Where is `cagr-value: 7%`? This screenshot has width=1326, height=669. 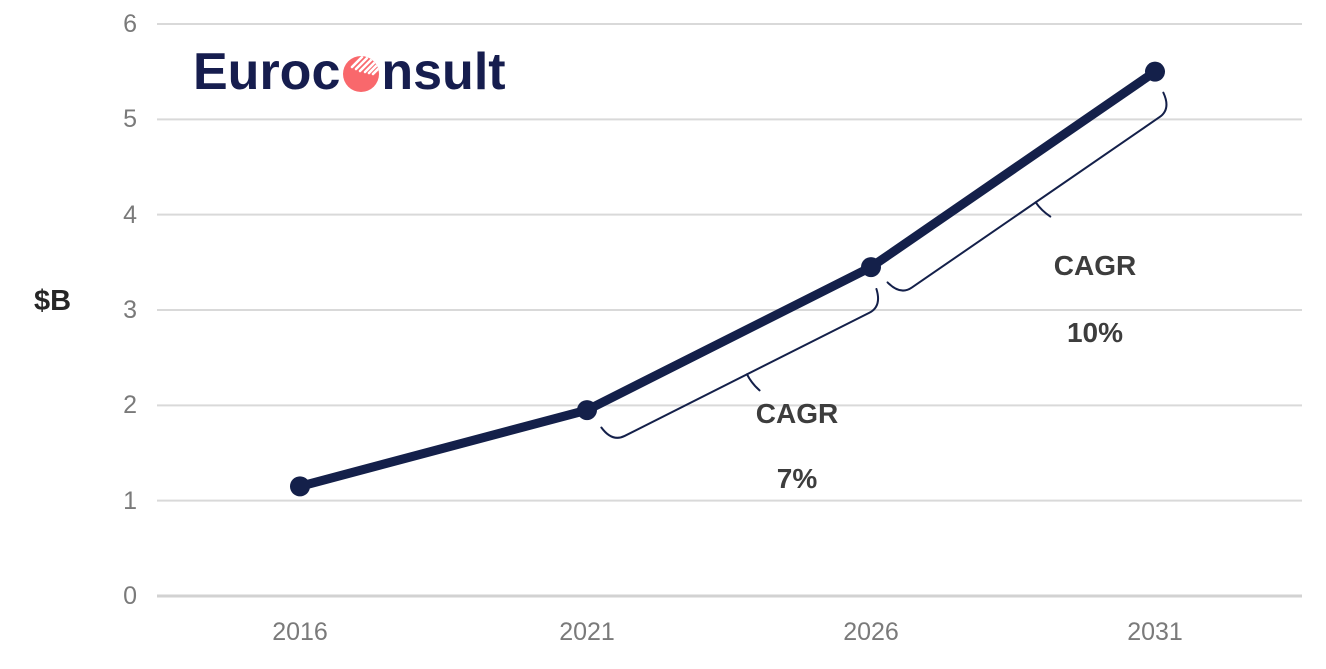 cagr-value: 7% is located at coordinates (797, 478).